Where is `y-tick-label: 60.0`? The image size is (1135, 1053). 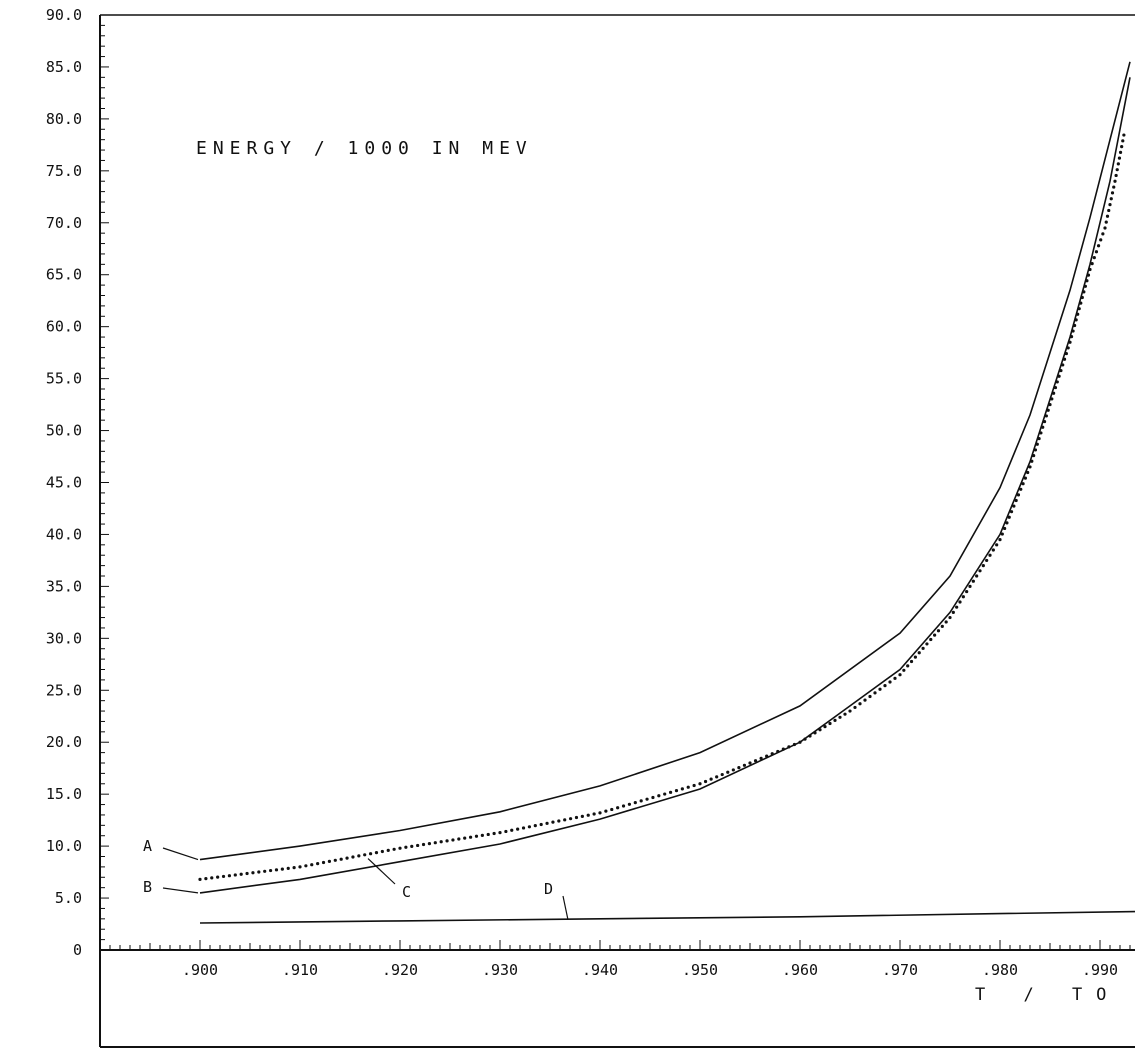 y-tick-label: 60.0 is located at coordinates (64, 327).